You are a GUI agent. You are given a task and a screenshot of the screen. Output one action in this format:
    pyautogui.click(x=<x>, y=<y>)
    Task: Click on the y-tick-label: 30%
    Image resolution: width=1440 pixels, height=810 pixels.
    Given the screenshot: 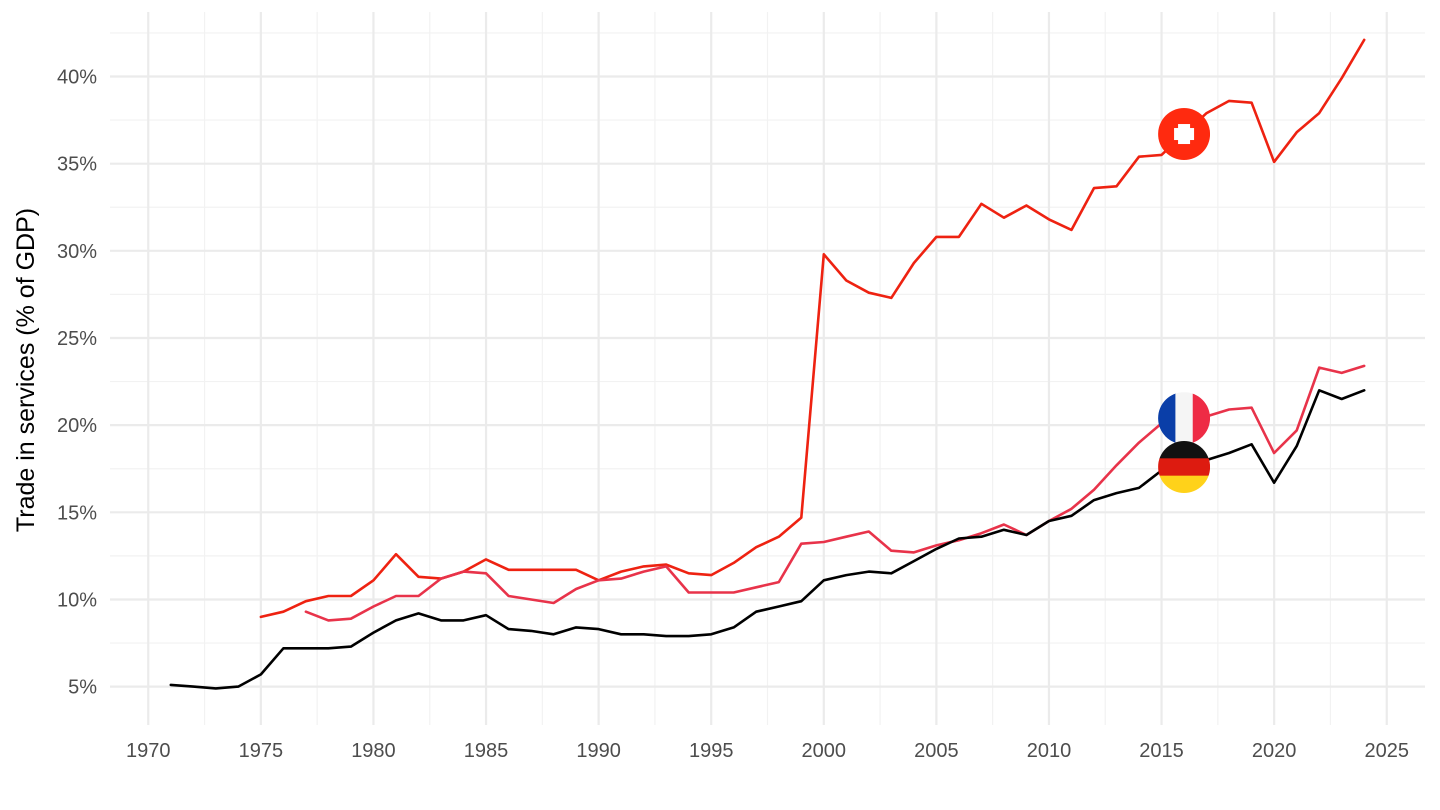 What is the action you would take?
    pyautogui.click(x=77, y=252)
    